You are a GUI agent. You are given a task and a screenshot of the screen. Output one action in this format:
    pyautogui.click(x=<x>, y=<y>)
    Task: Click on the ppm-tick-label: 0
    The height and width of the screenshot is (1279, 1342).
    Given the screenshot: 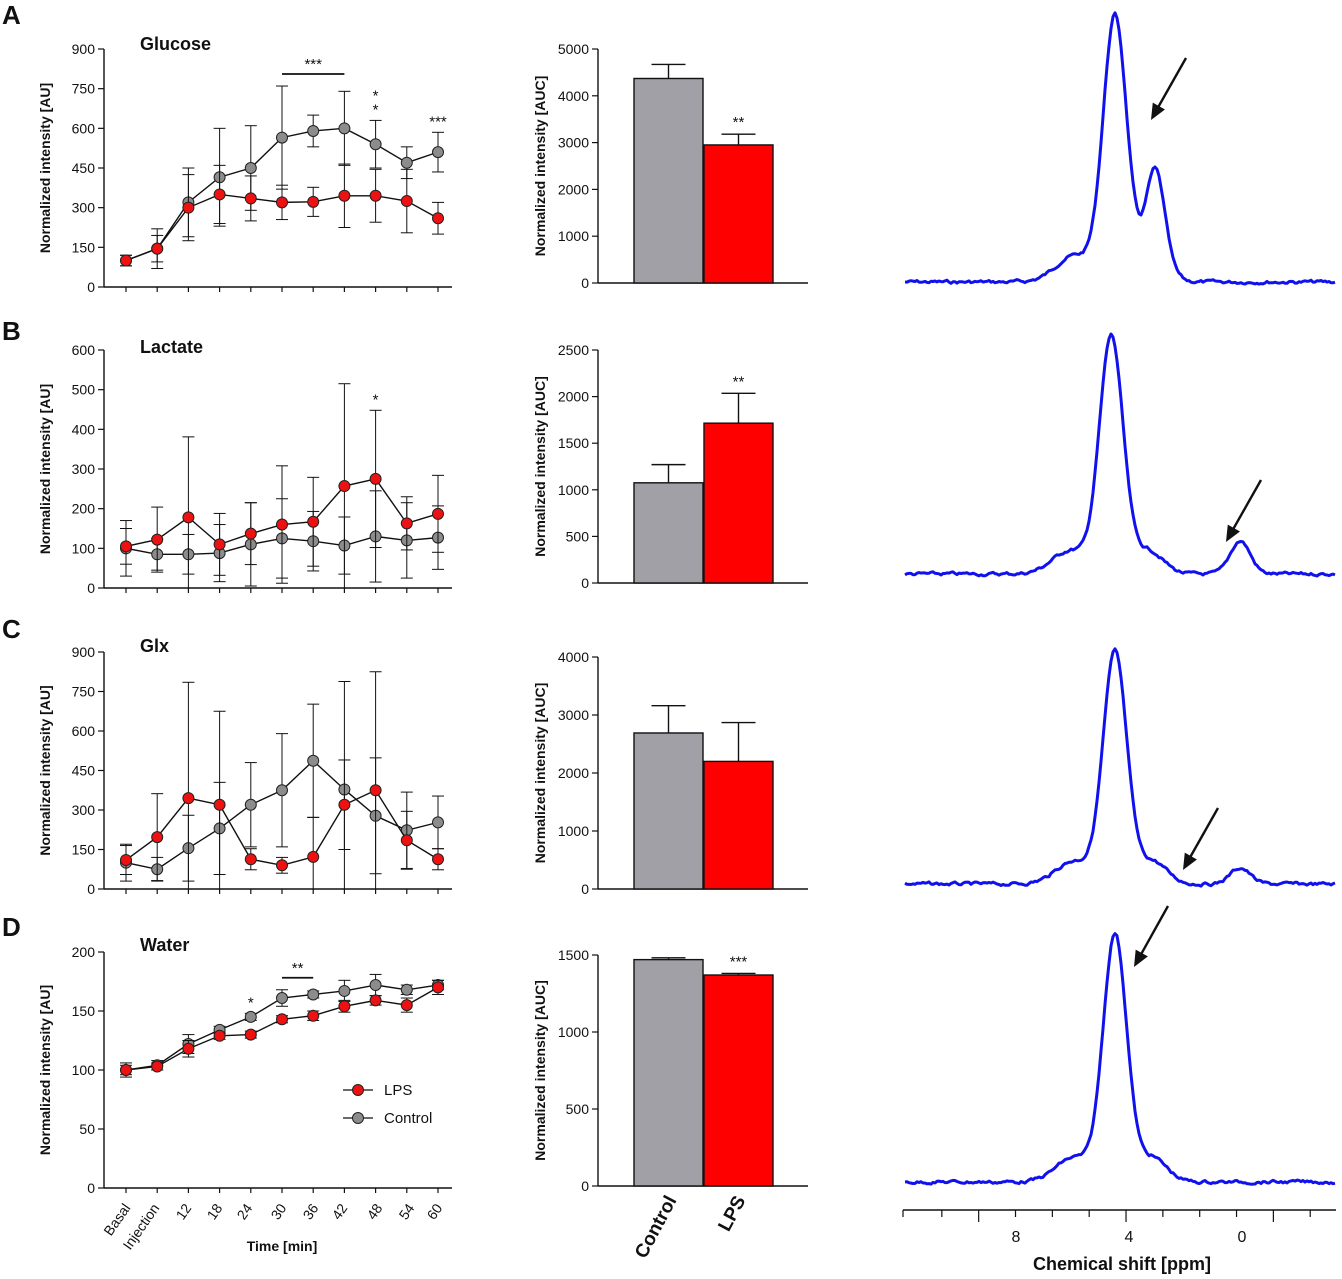 What is the action you would take?
    pyautogui.click(x=1242, y=1237)
    